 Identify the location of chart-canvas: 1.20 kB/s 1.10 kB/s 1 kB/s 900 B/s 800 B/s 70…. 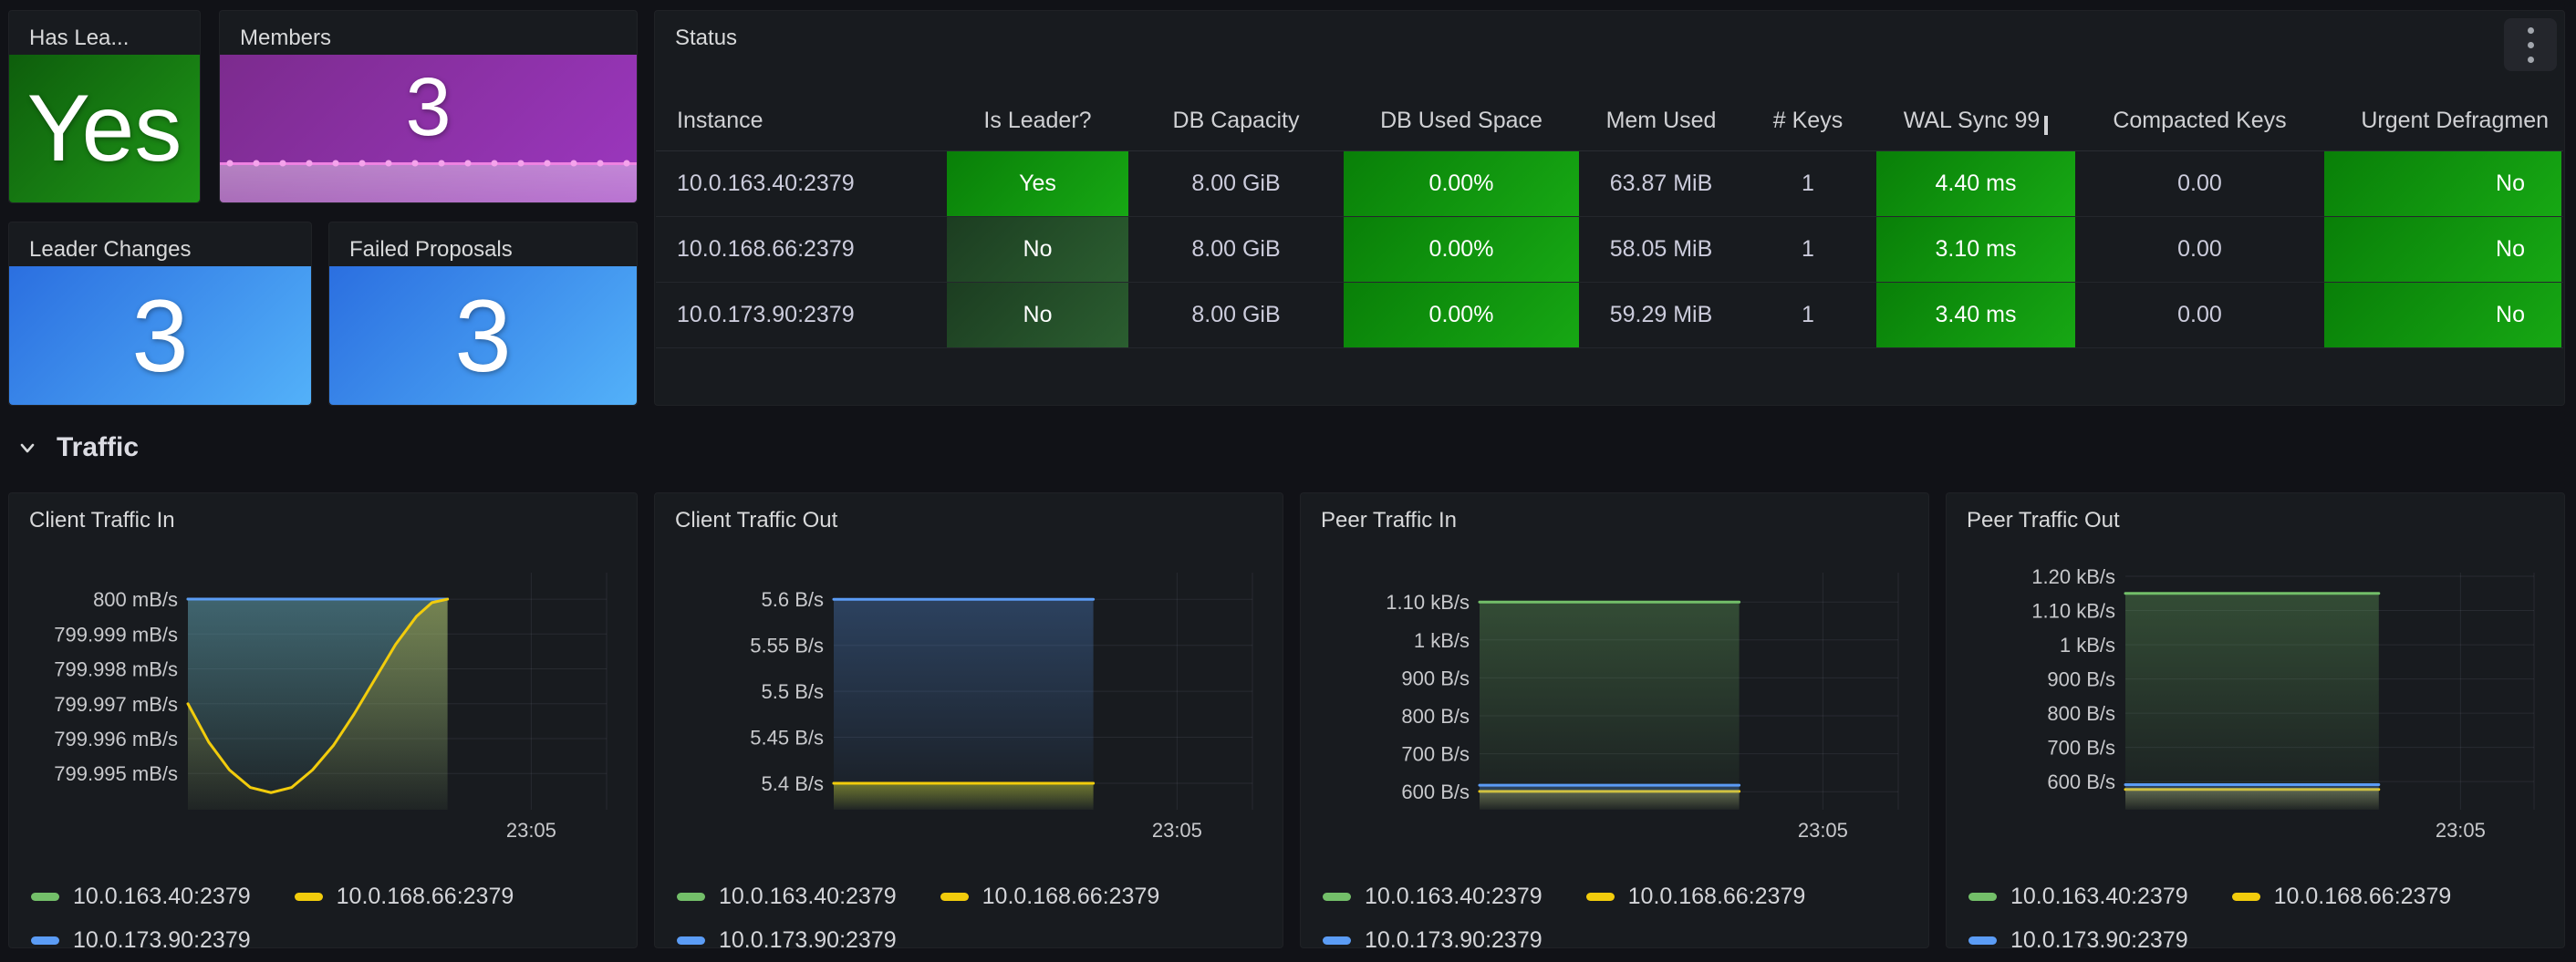
(2256, 714).